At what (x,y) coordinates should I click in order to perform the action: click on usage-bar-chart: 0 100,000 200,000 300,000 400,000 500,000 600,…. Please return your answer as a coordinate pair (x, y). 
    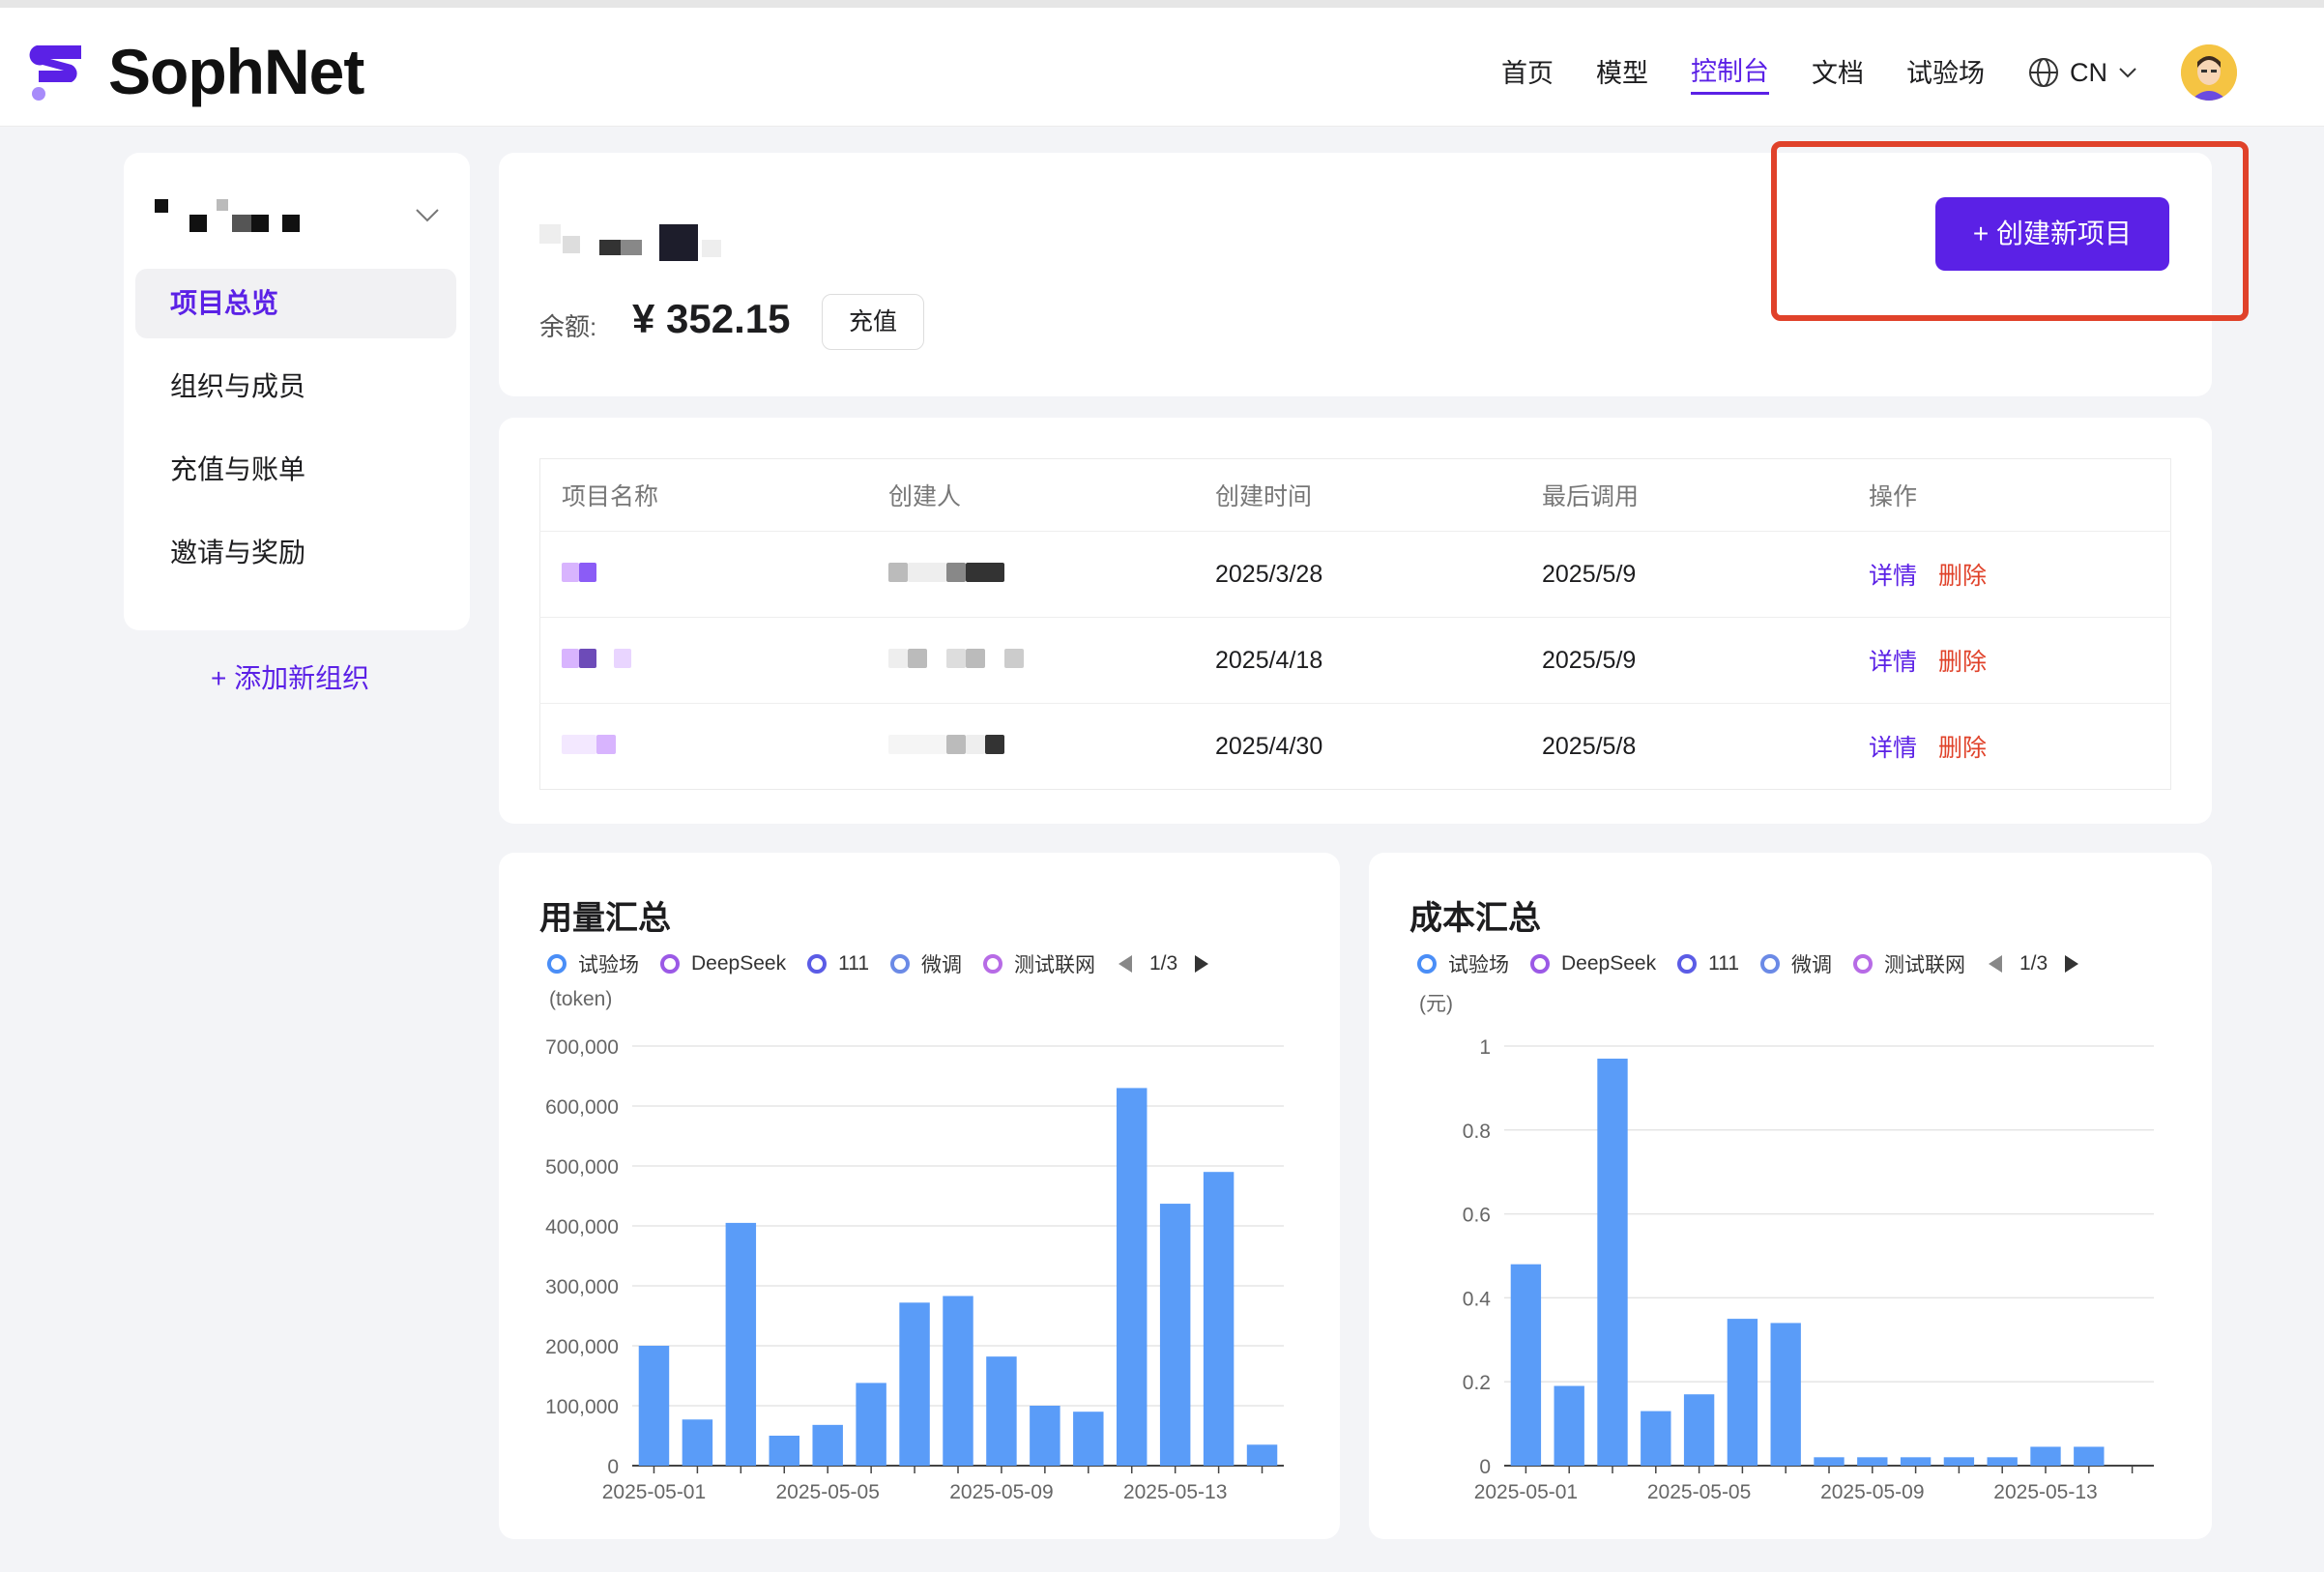
    Looking at the image, I should click on (914, 1269).